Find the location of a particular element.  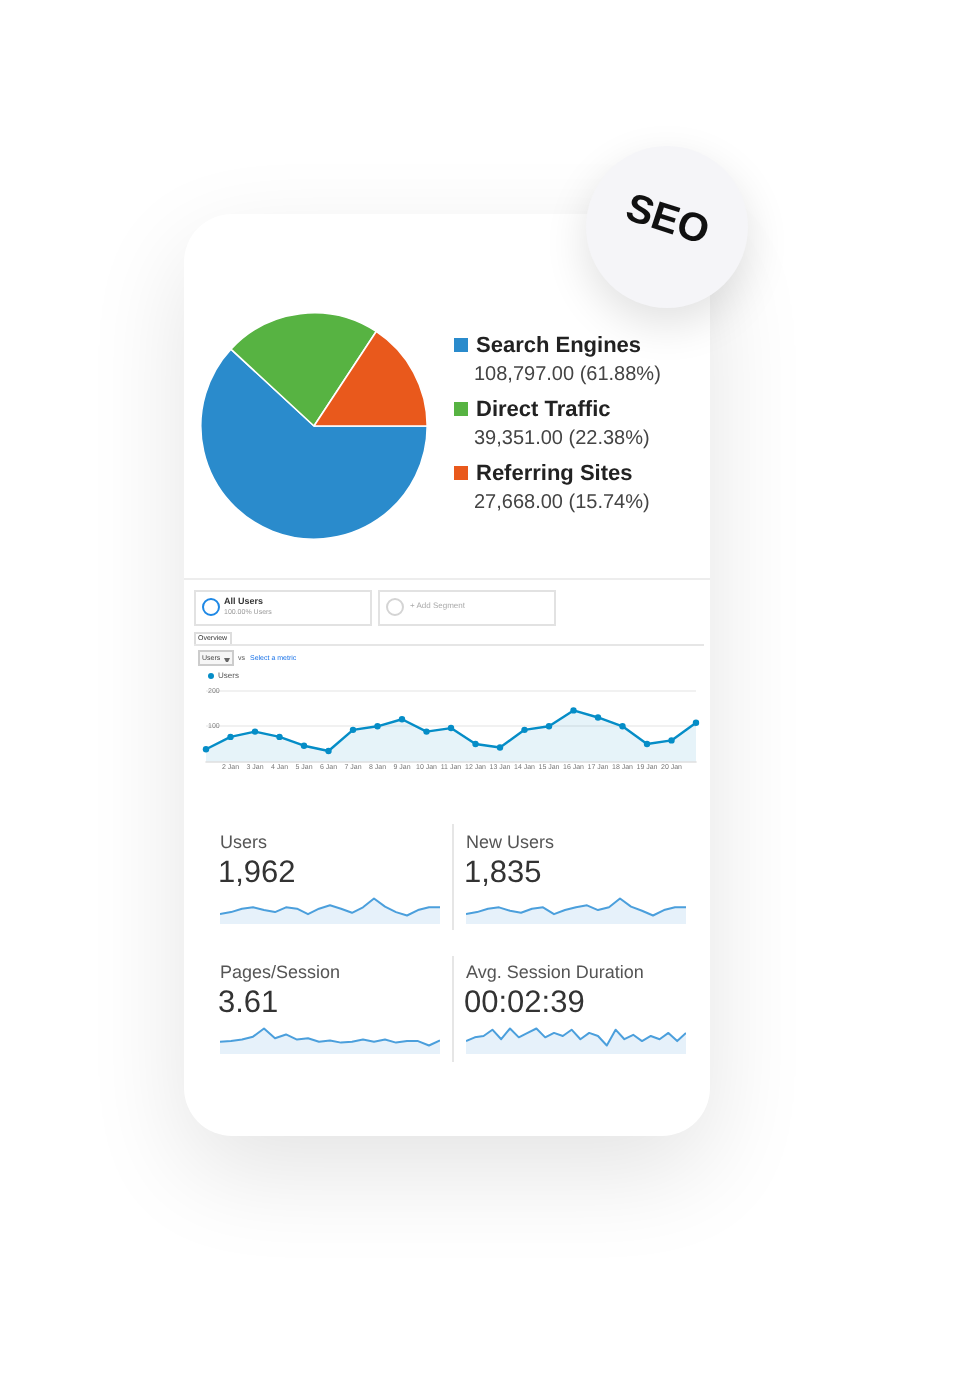

chart-subtitle: 1,835 is located at coordinates (503, 874).